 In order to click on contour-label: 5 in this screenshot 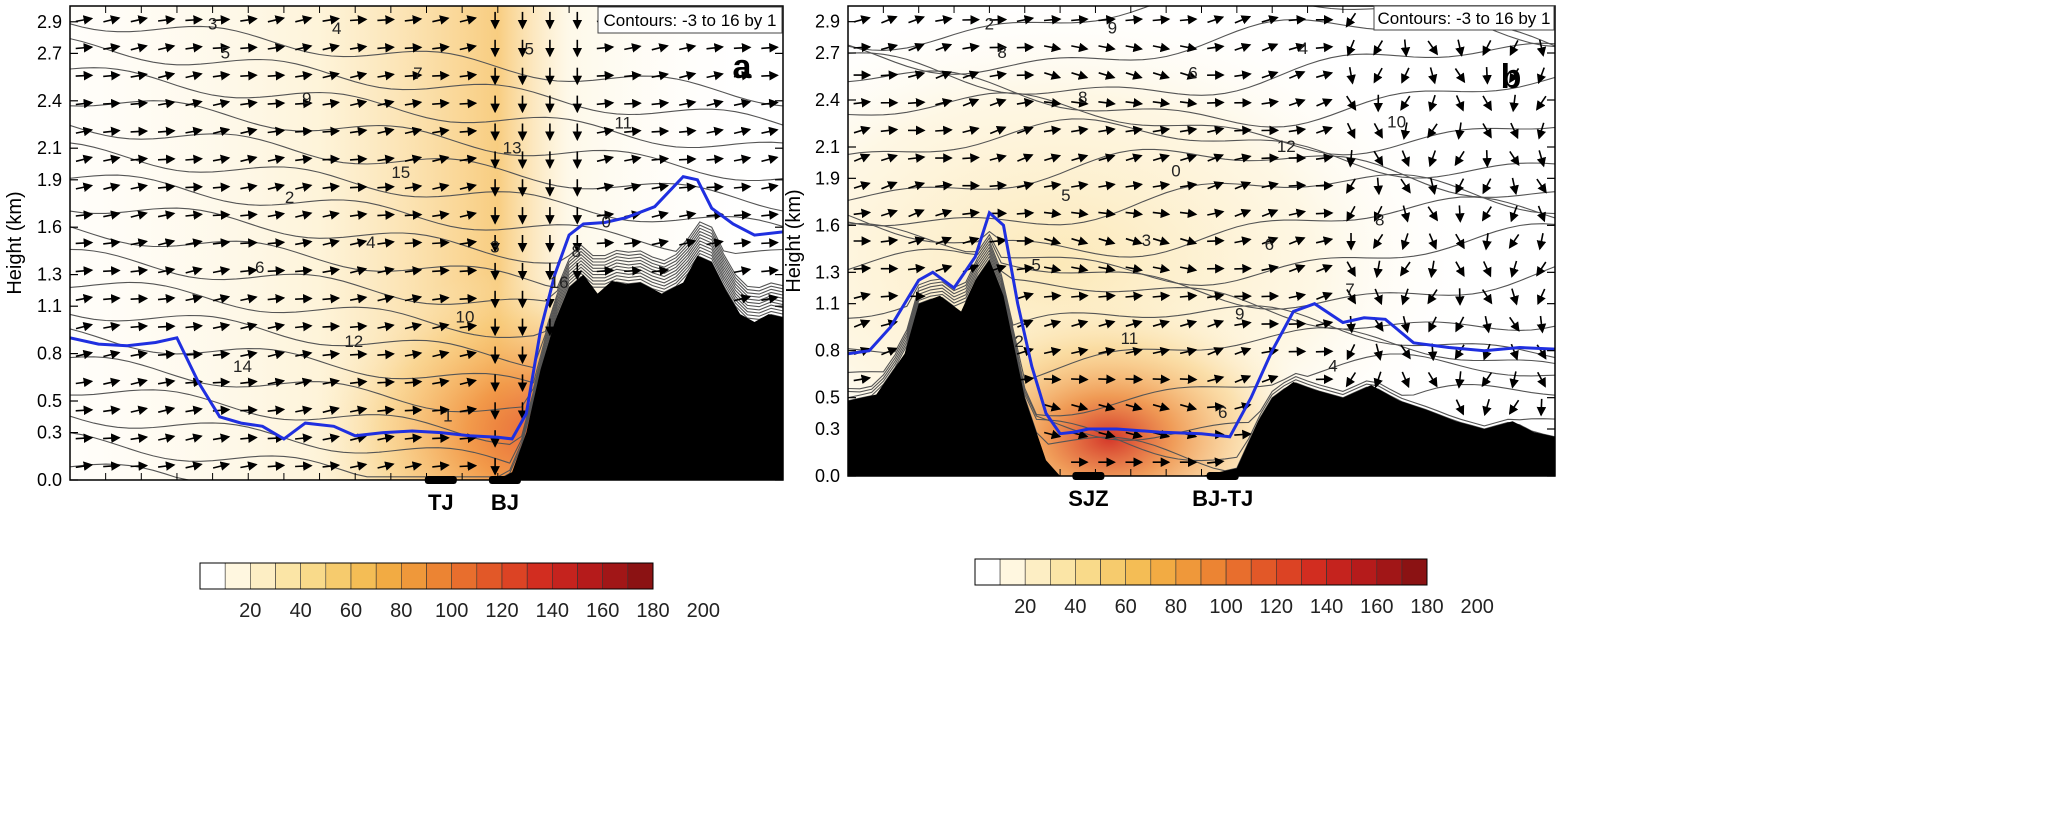, I will do `click(225, 53)`.